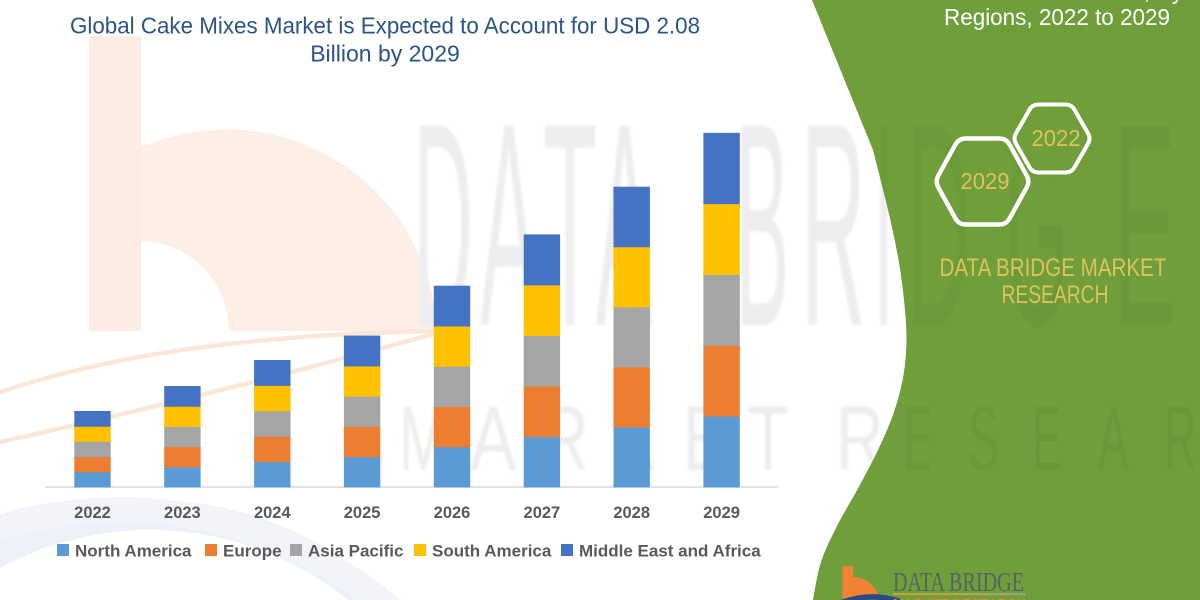 The image size is (1200, 600). What do you see at coordinates (542, 513) in the screenshot?
I see `svg-text: 2027` at bounding box center [542, 513].